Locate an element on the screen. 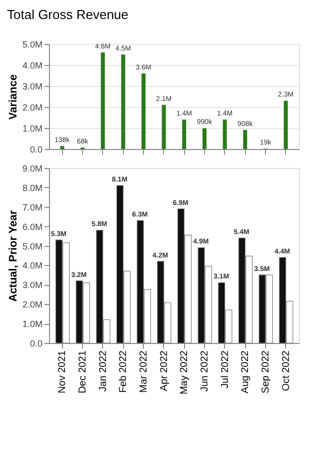 The height and width of the screenshot is (463, 320). y-tick-label: 9.0M is located at coordinates (32, 169).